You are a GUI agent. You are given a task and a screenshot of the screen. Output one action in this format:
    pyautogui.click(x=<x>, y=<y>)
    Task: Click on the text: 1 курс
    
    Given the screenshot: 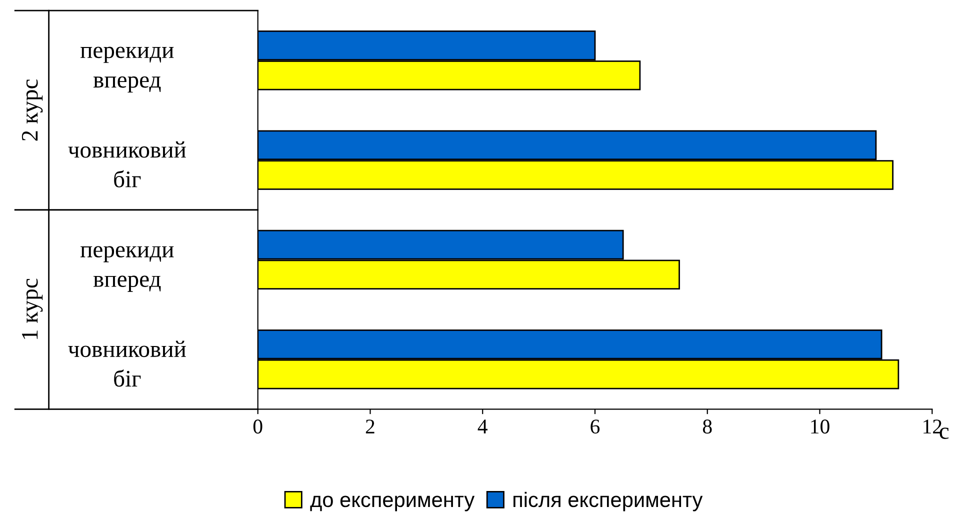 What is the action you would take?
    pyautogui.click(x=32, y=308)
    